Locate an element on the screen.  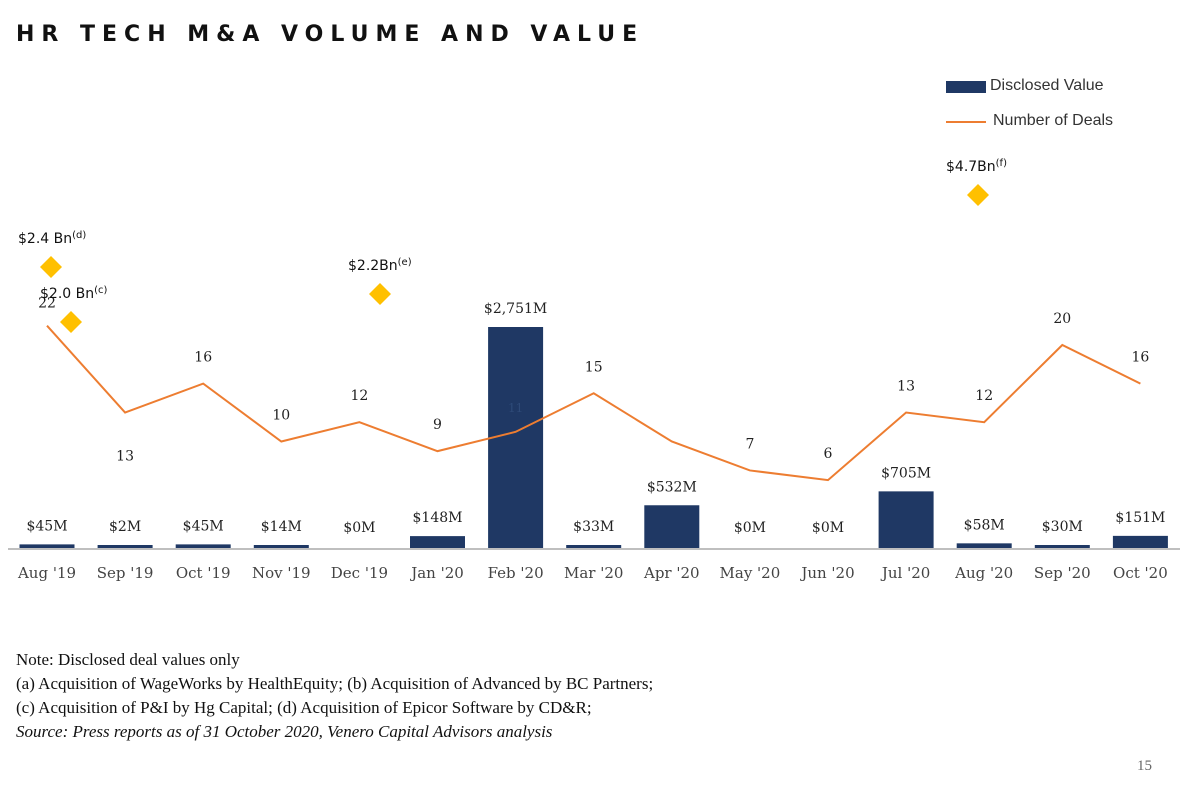
deal-count-label: 11 is located at coordinates (515, 408).